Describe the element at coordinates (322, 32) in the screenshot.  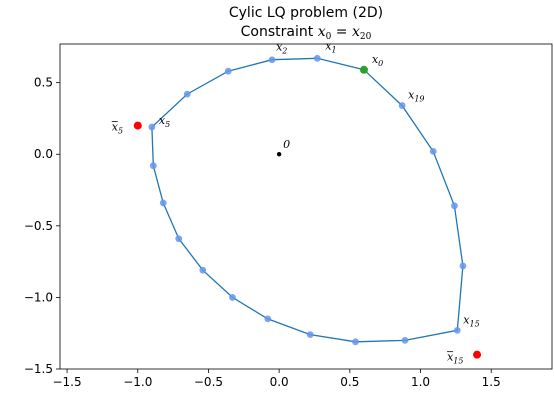
I see `chart-title-math: x` at that location.